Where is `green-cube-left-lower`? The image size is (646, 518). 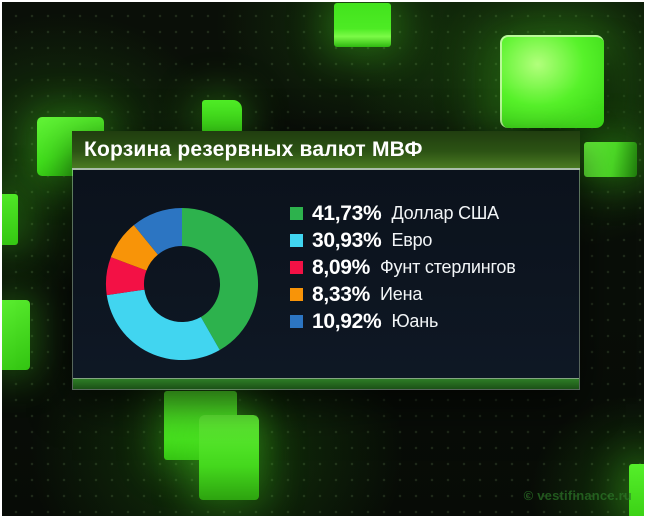
green-cube-left-lower is located at coordinates (16, 335).